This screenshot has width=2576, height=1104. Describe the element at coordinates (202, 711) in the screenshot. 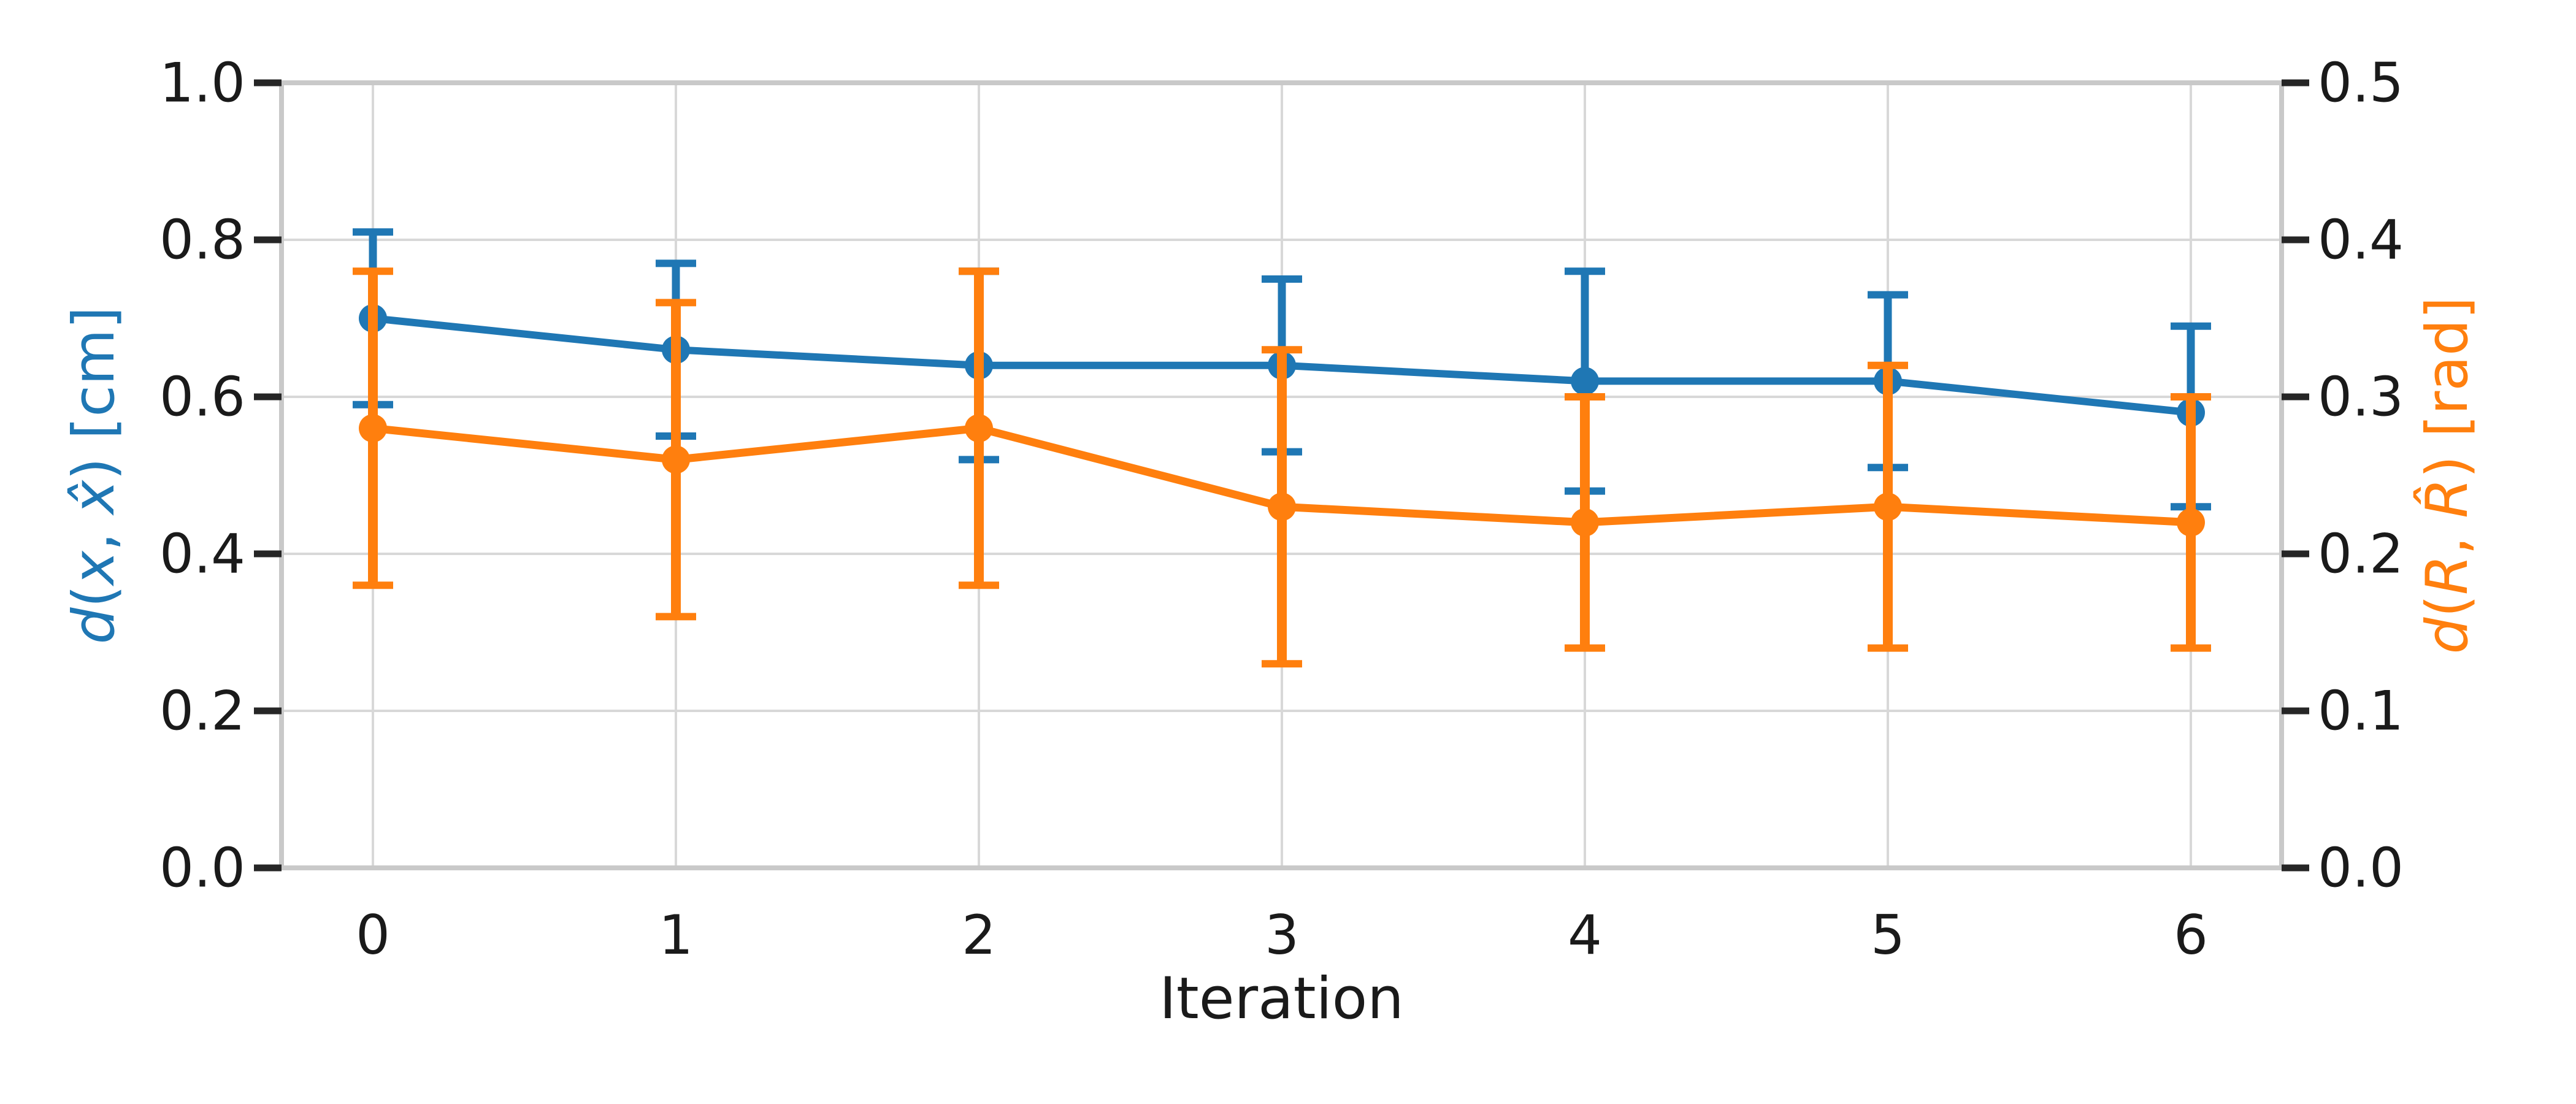

I see `left-y-tick-label: 0.2` at that location.